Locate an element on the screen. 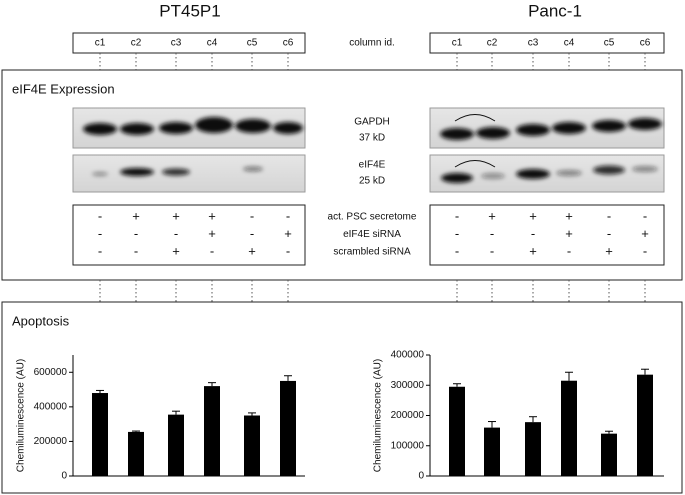 The image size is (685, 495). blot-name: eIF4E is located at coordinates (372, 165).